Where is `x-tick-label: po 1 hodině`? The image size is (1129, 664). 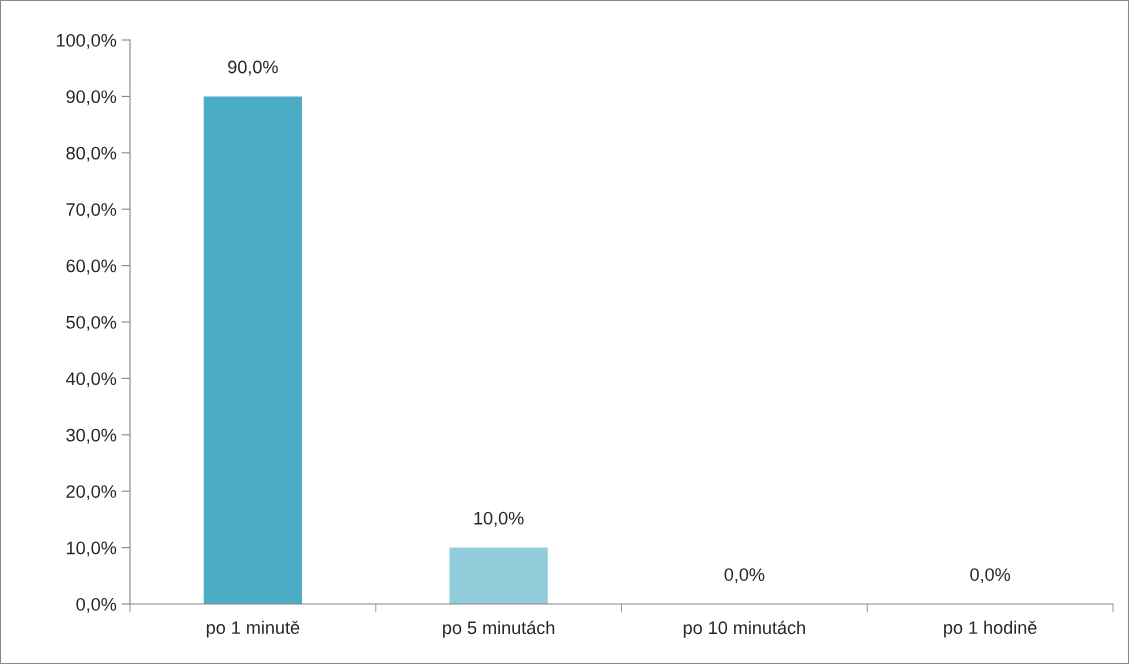 x-tick-label: po 1 hodině is located at coordinates (990, 629).